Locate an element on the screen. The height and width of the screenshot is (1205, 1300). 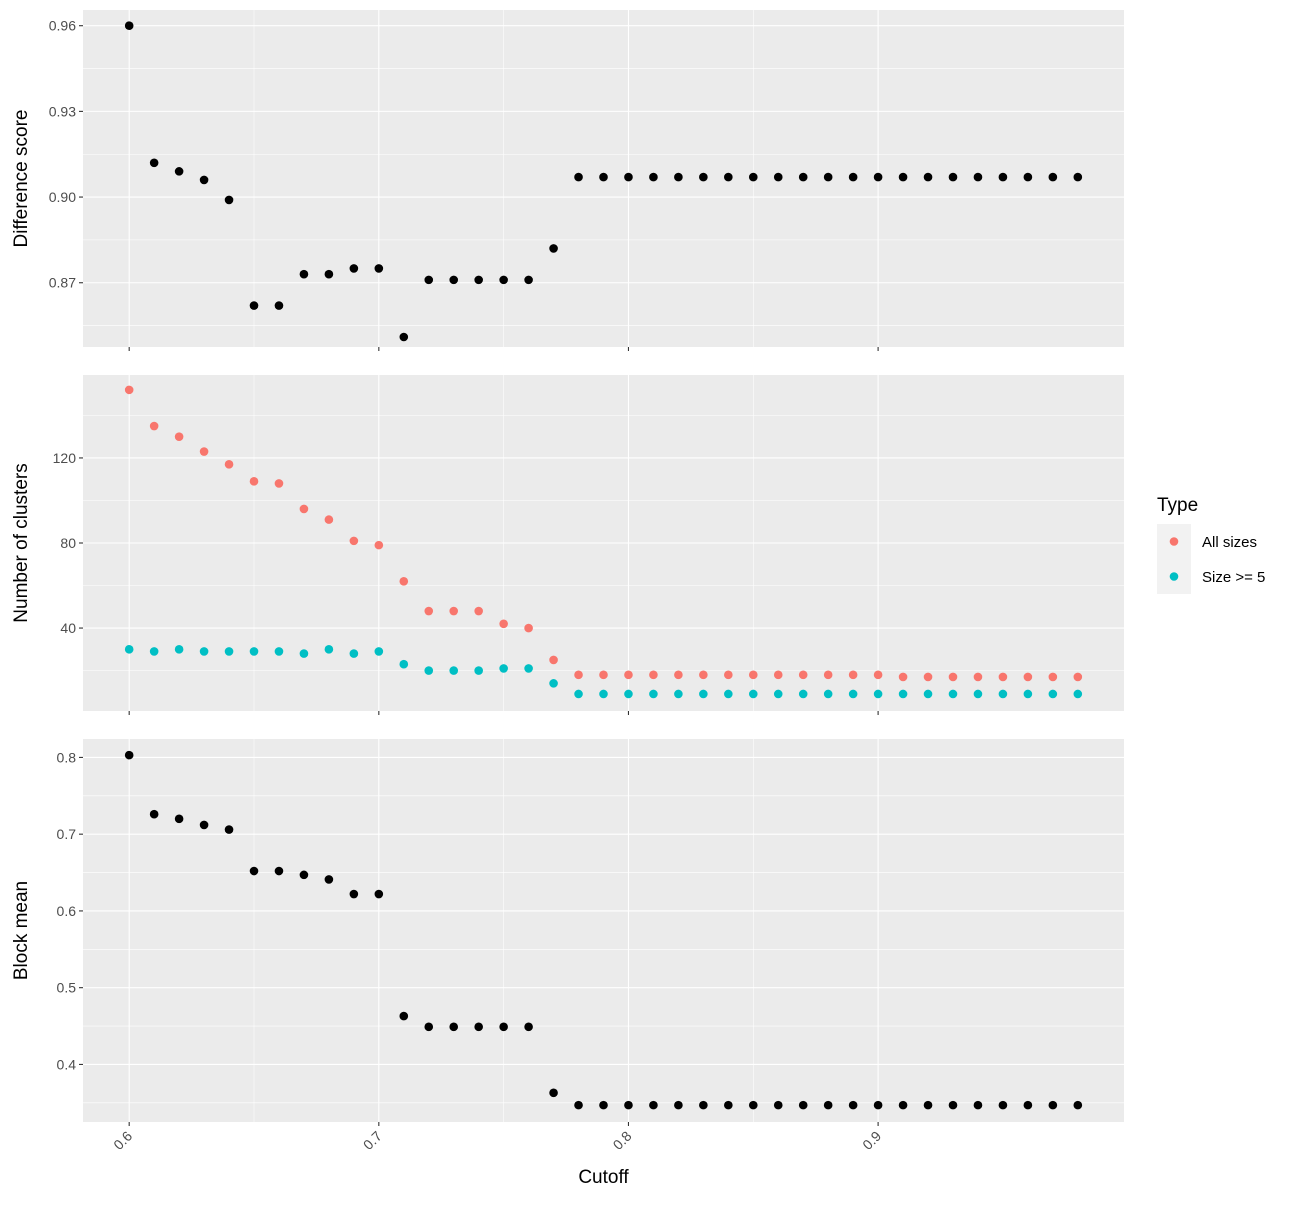
legend-label: Size >= 5 is located at coordinates (1233, 577).